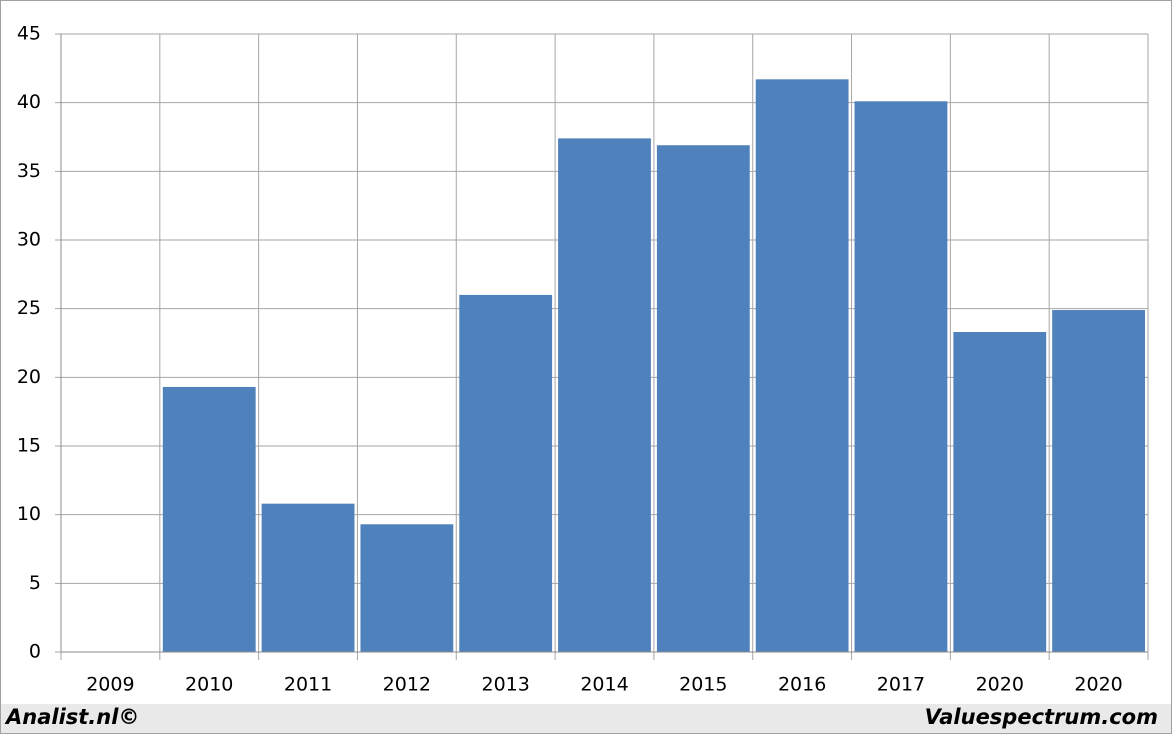 This screenshot has width=1172, height=738. Describe the element at coordinates (29, 171) in the screenshot. I see `y-tick-label: 35` at that location.